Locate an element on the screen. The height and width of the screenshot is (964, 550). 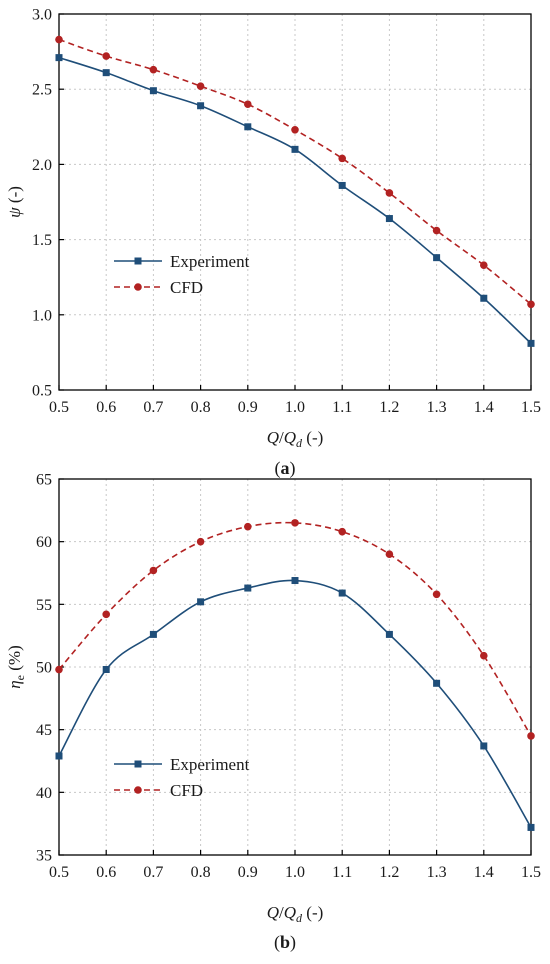
x-tick-label: 1.5 is located at coordinates (531, 407).